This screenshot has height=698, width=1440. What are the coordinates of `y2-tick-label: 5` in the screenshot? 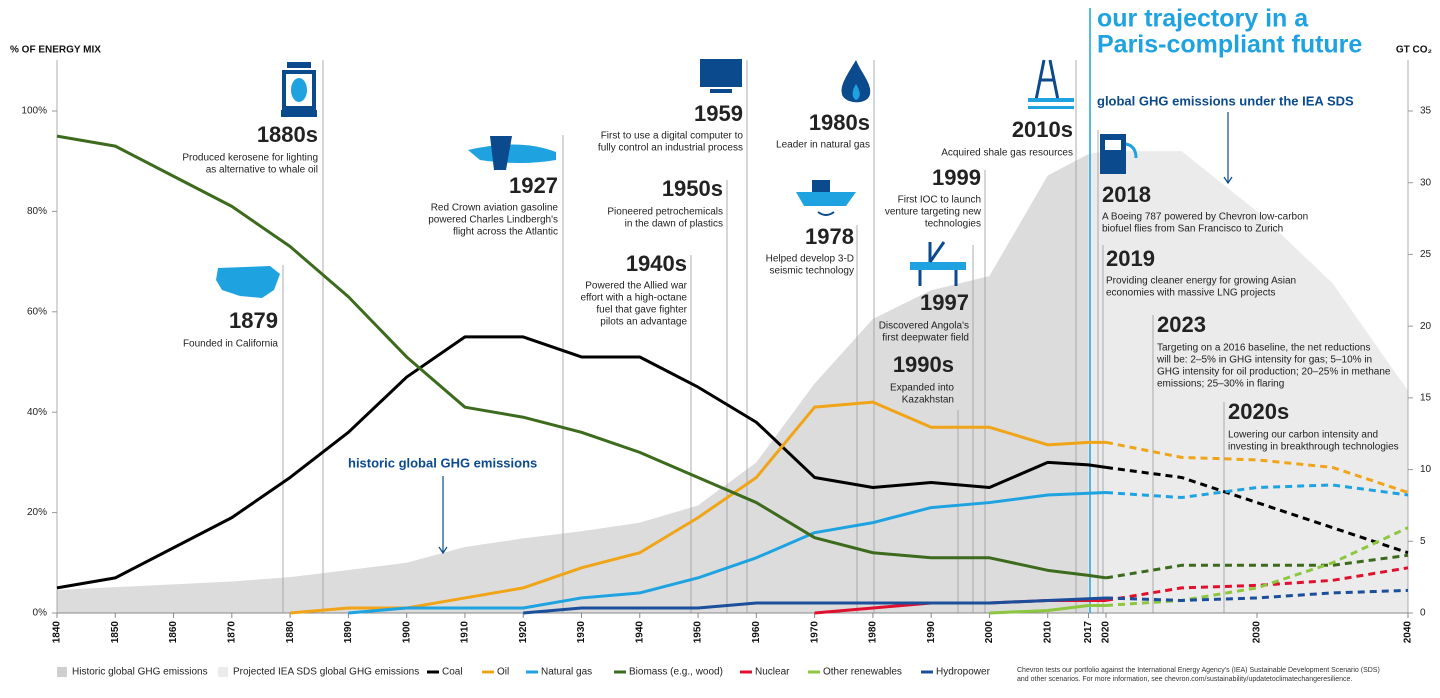 It's located at (1423, 541).